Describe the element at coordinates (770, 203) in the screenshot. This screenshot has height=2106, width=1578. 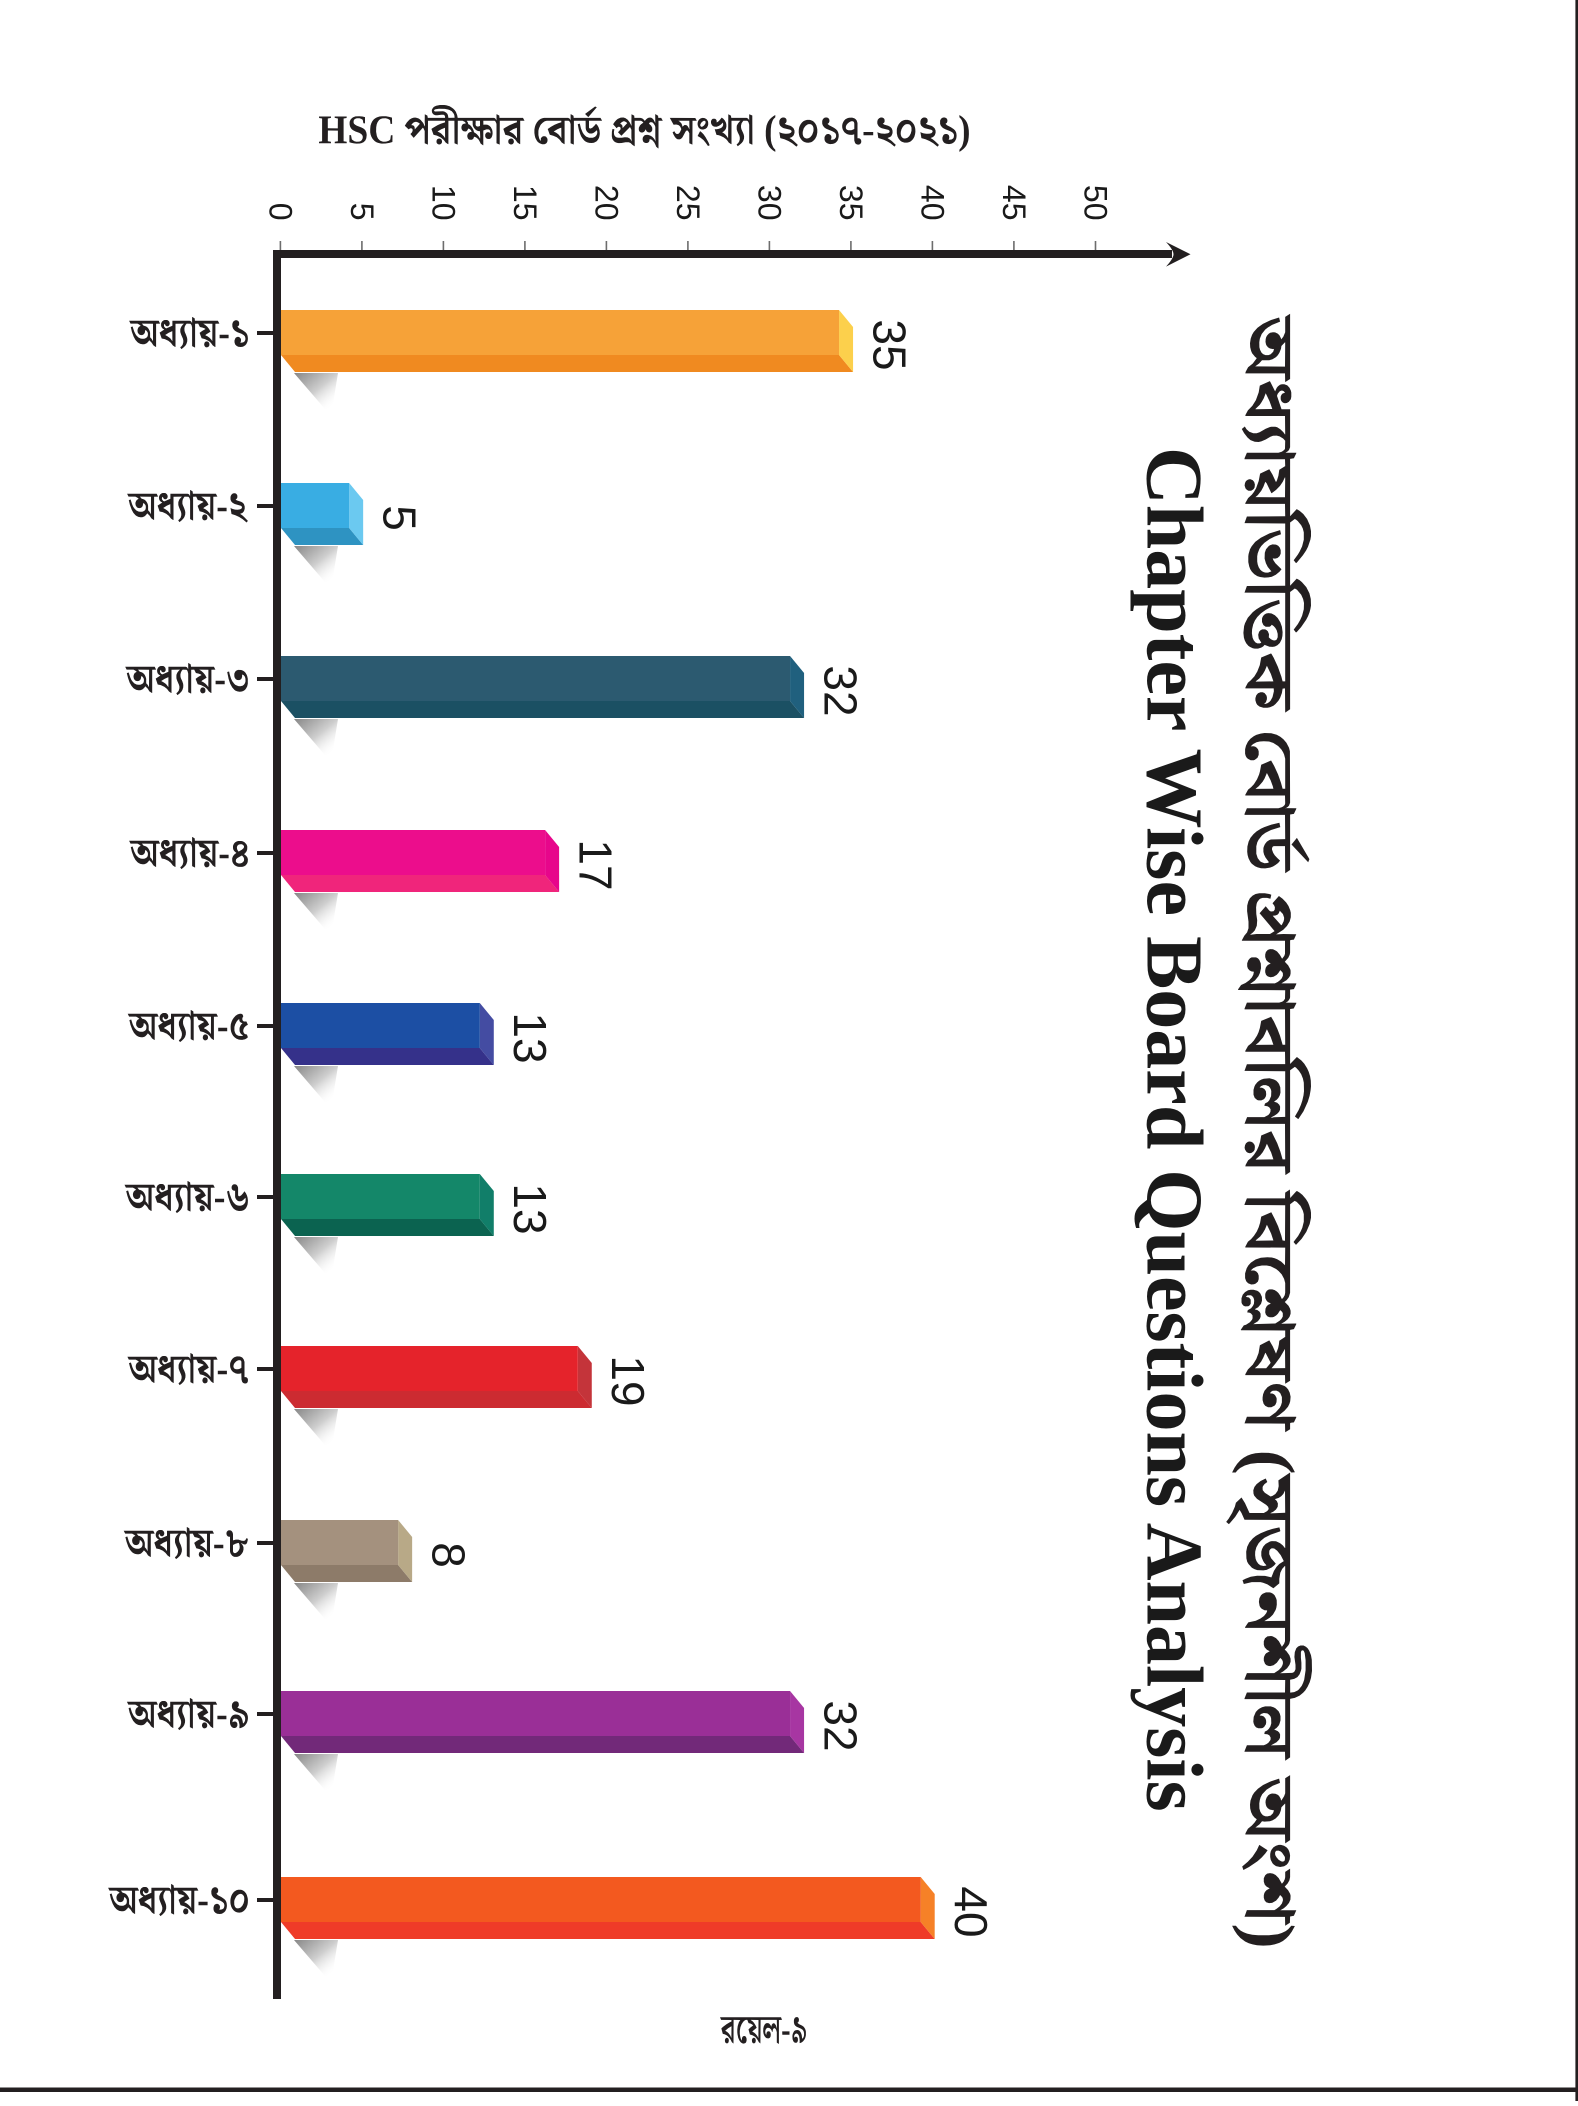
I see `svg-text: 30` at that location.